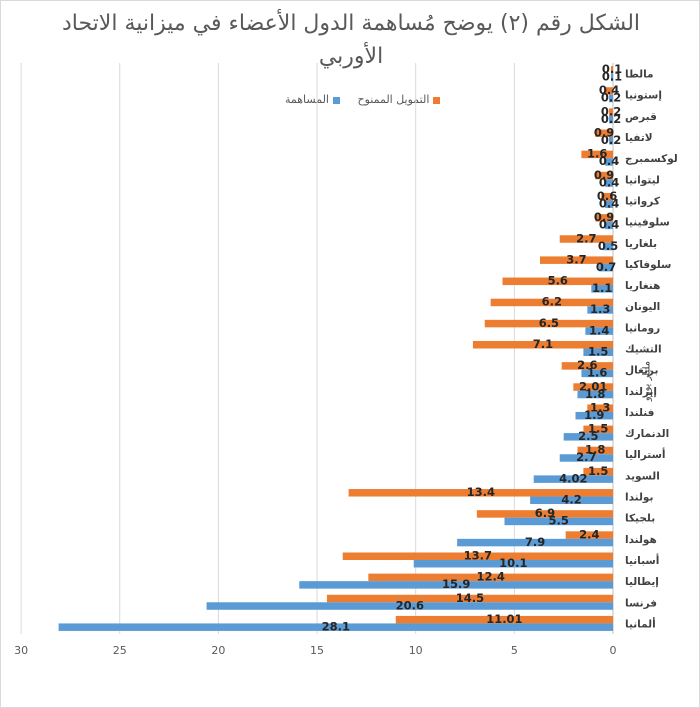  Describe the element at coordinates (470, 598) in the screenshot. I see `funding-data-label: 14.5` at that location.